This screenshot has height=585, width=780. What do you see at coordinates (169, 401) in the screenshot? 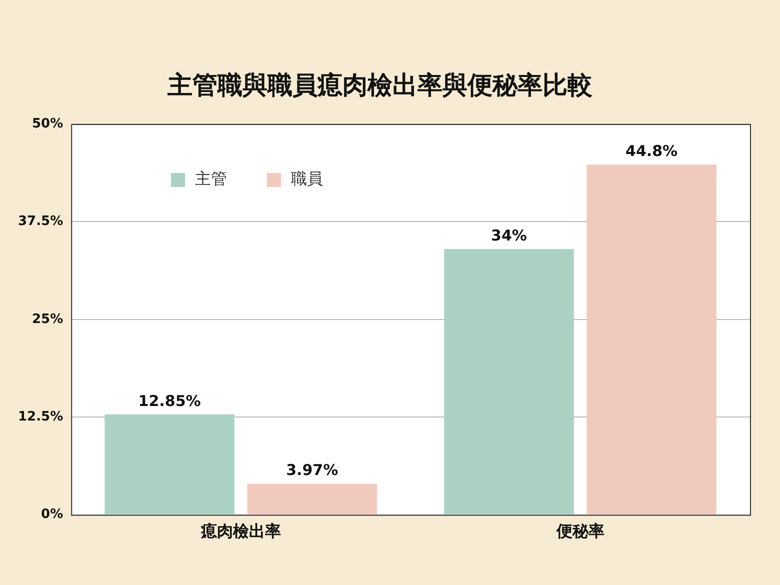
I see `data-label: 12.85%` at bounding box center [169, 401].